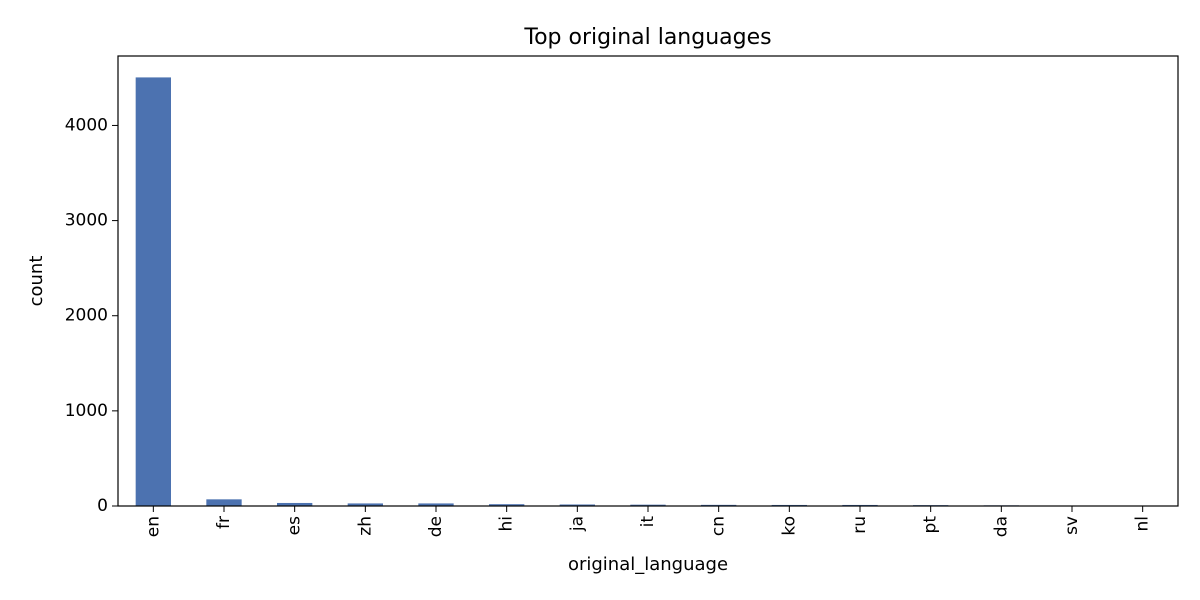 The width and height of the screenshot is (1200, 600). Describe the element at coordinates (86, 411) in the screenshot. I see `y-tick-label-1000: 1000` at that location.